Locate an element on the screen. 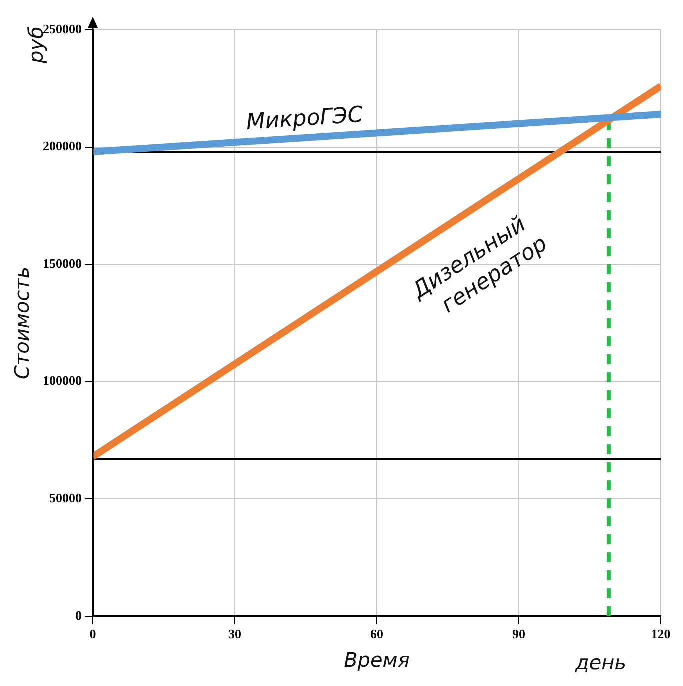 This screenshot has height=686, width=683. y-tick-label: 0 is located at coordinates (79, 615).